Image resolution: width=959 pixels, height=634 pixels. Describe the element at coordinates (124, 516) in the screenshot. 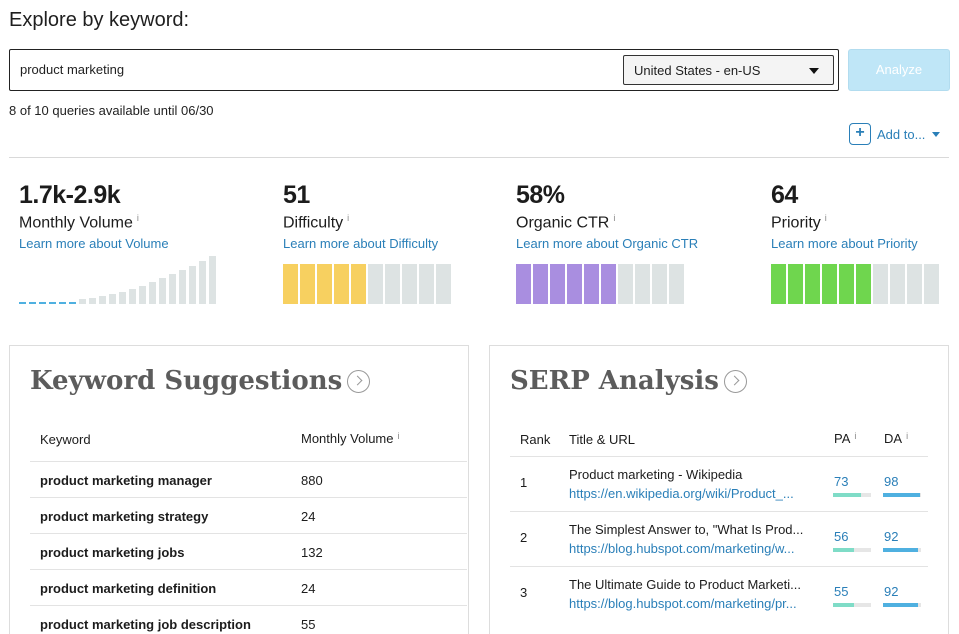

I see `keyword-cell: product marketing strategy` at that location.